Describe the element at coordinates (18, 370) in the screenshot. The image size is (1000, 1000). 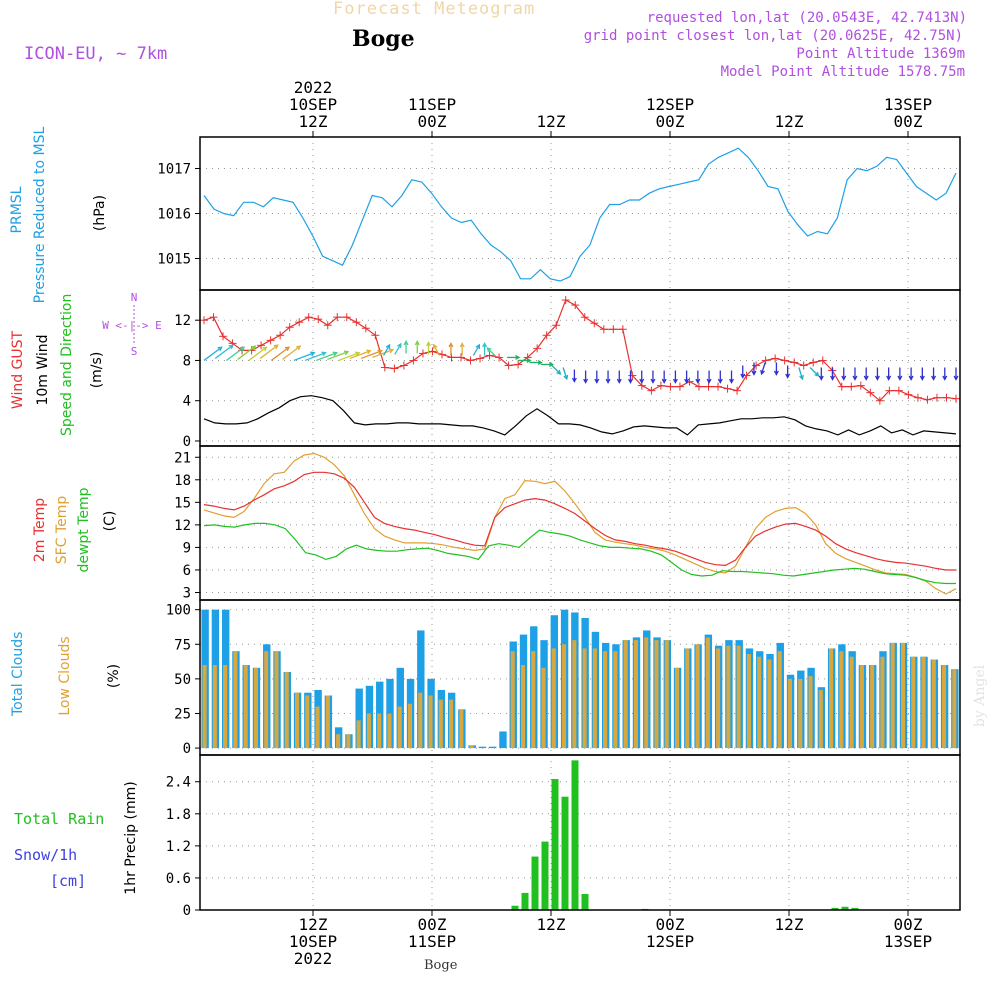
I see `gust-label: Wind GUST` at that location.